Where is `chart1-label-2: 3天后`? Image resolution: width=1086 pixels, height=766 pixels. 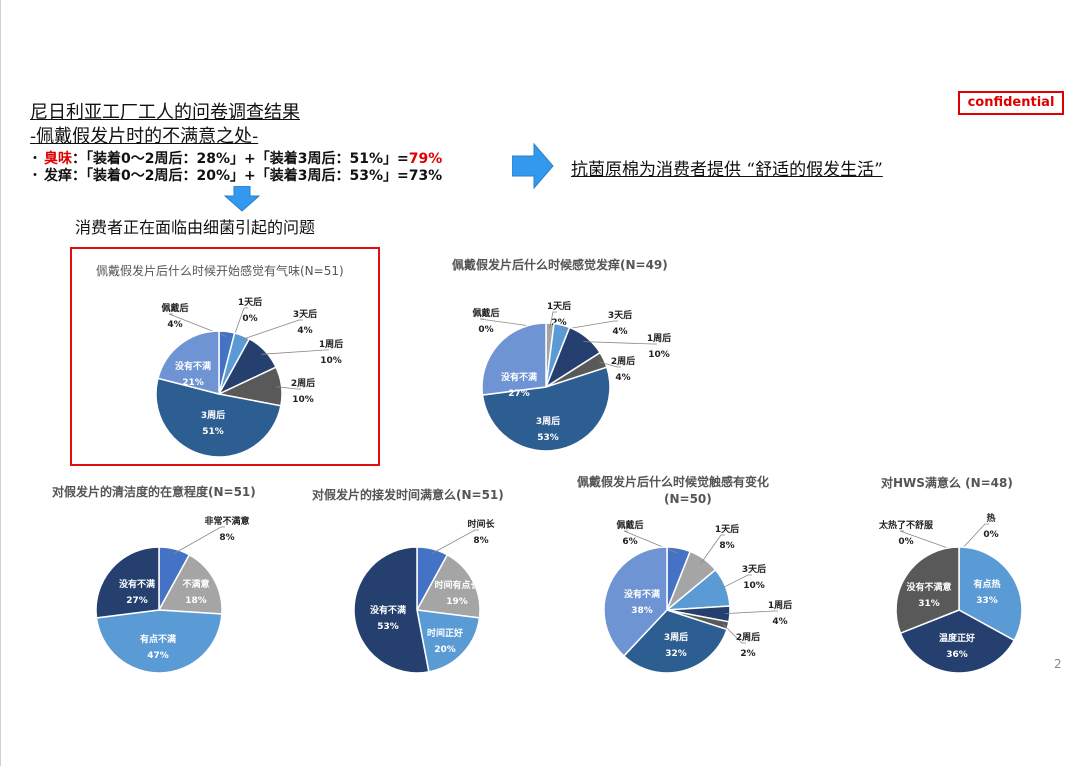 chart1-label-2: 3天后 is located at coordinates (305, 314).